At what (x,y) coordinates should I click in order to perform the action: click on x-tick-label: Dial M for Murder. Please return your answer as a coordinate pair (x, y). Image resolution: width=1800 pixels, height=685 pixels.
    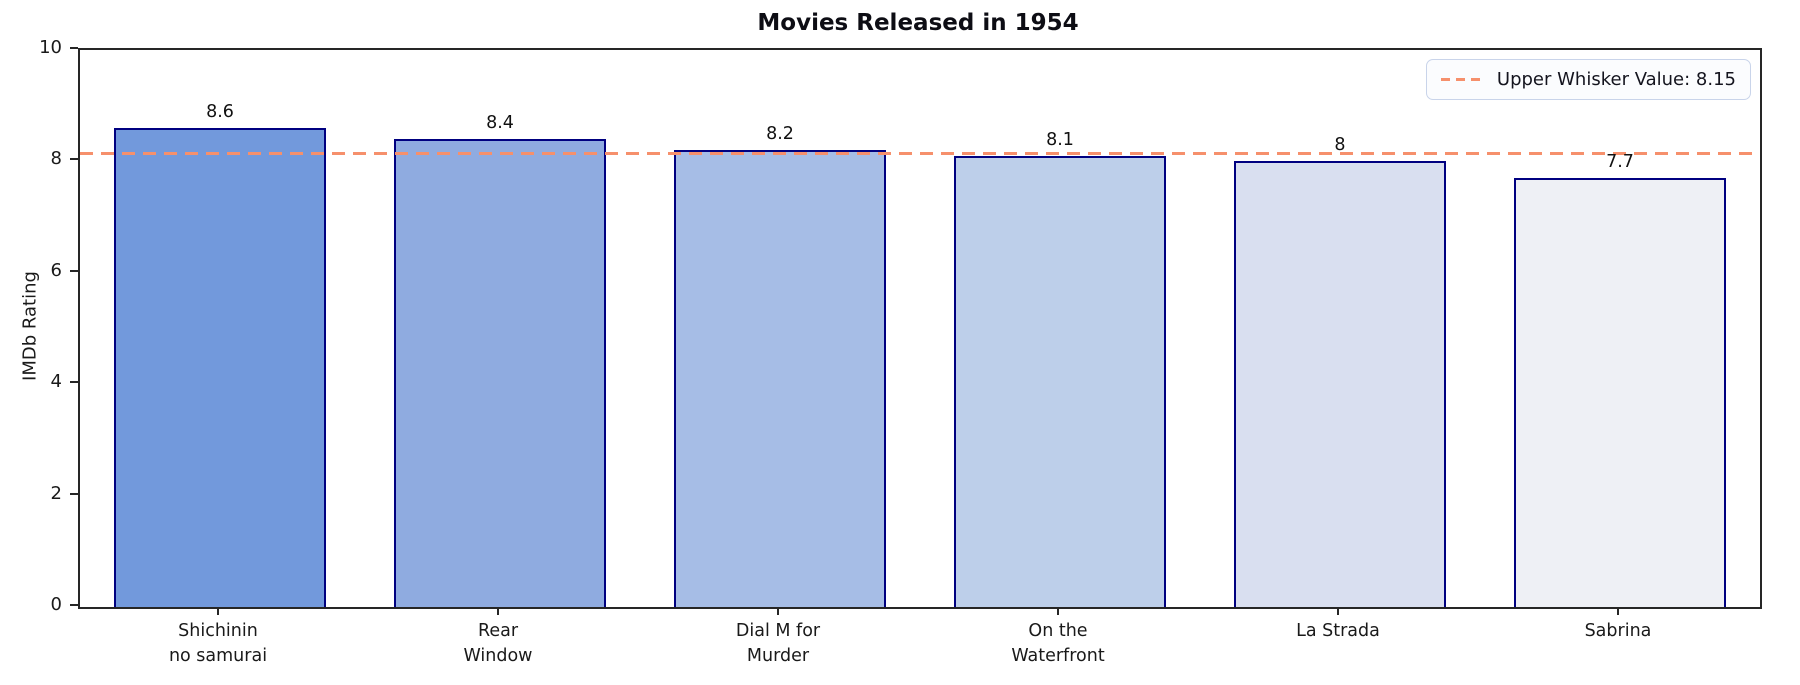
    Looking at the image, I should click on (778, 644).